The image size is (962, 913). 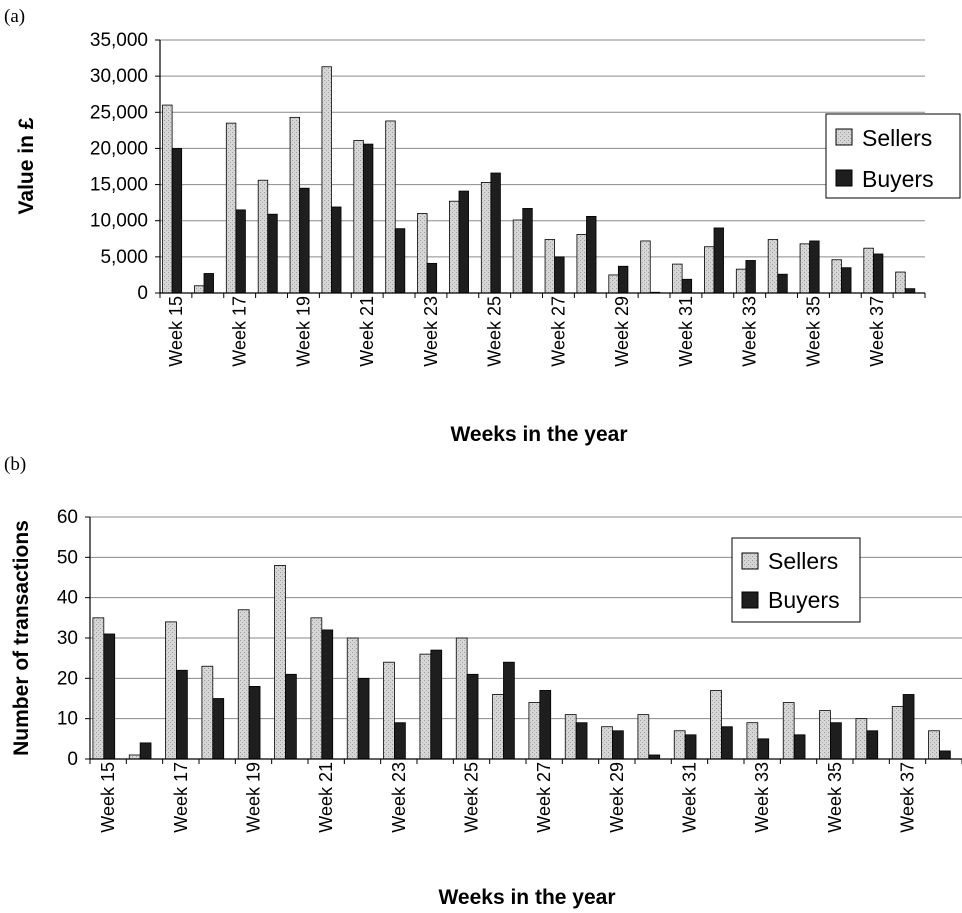 I want to click on legend-a: Sellers Buyers, so click(x=893, y=156).